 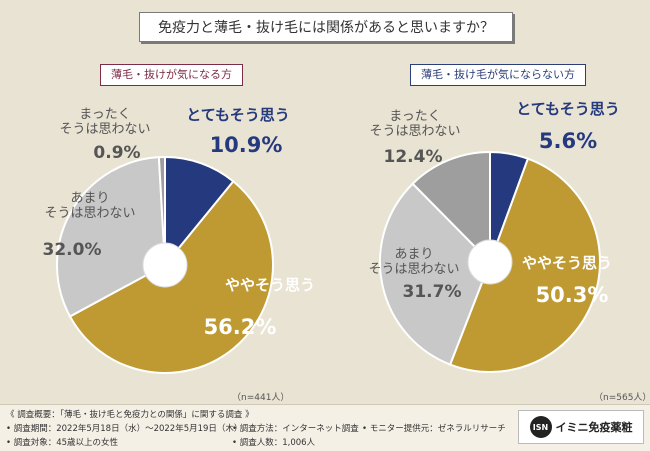 I want to click on survey-target: • 調査対象：45歳以上の女性, so click(x=62, y=443).